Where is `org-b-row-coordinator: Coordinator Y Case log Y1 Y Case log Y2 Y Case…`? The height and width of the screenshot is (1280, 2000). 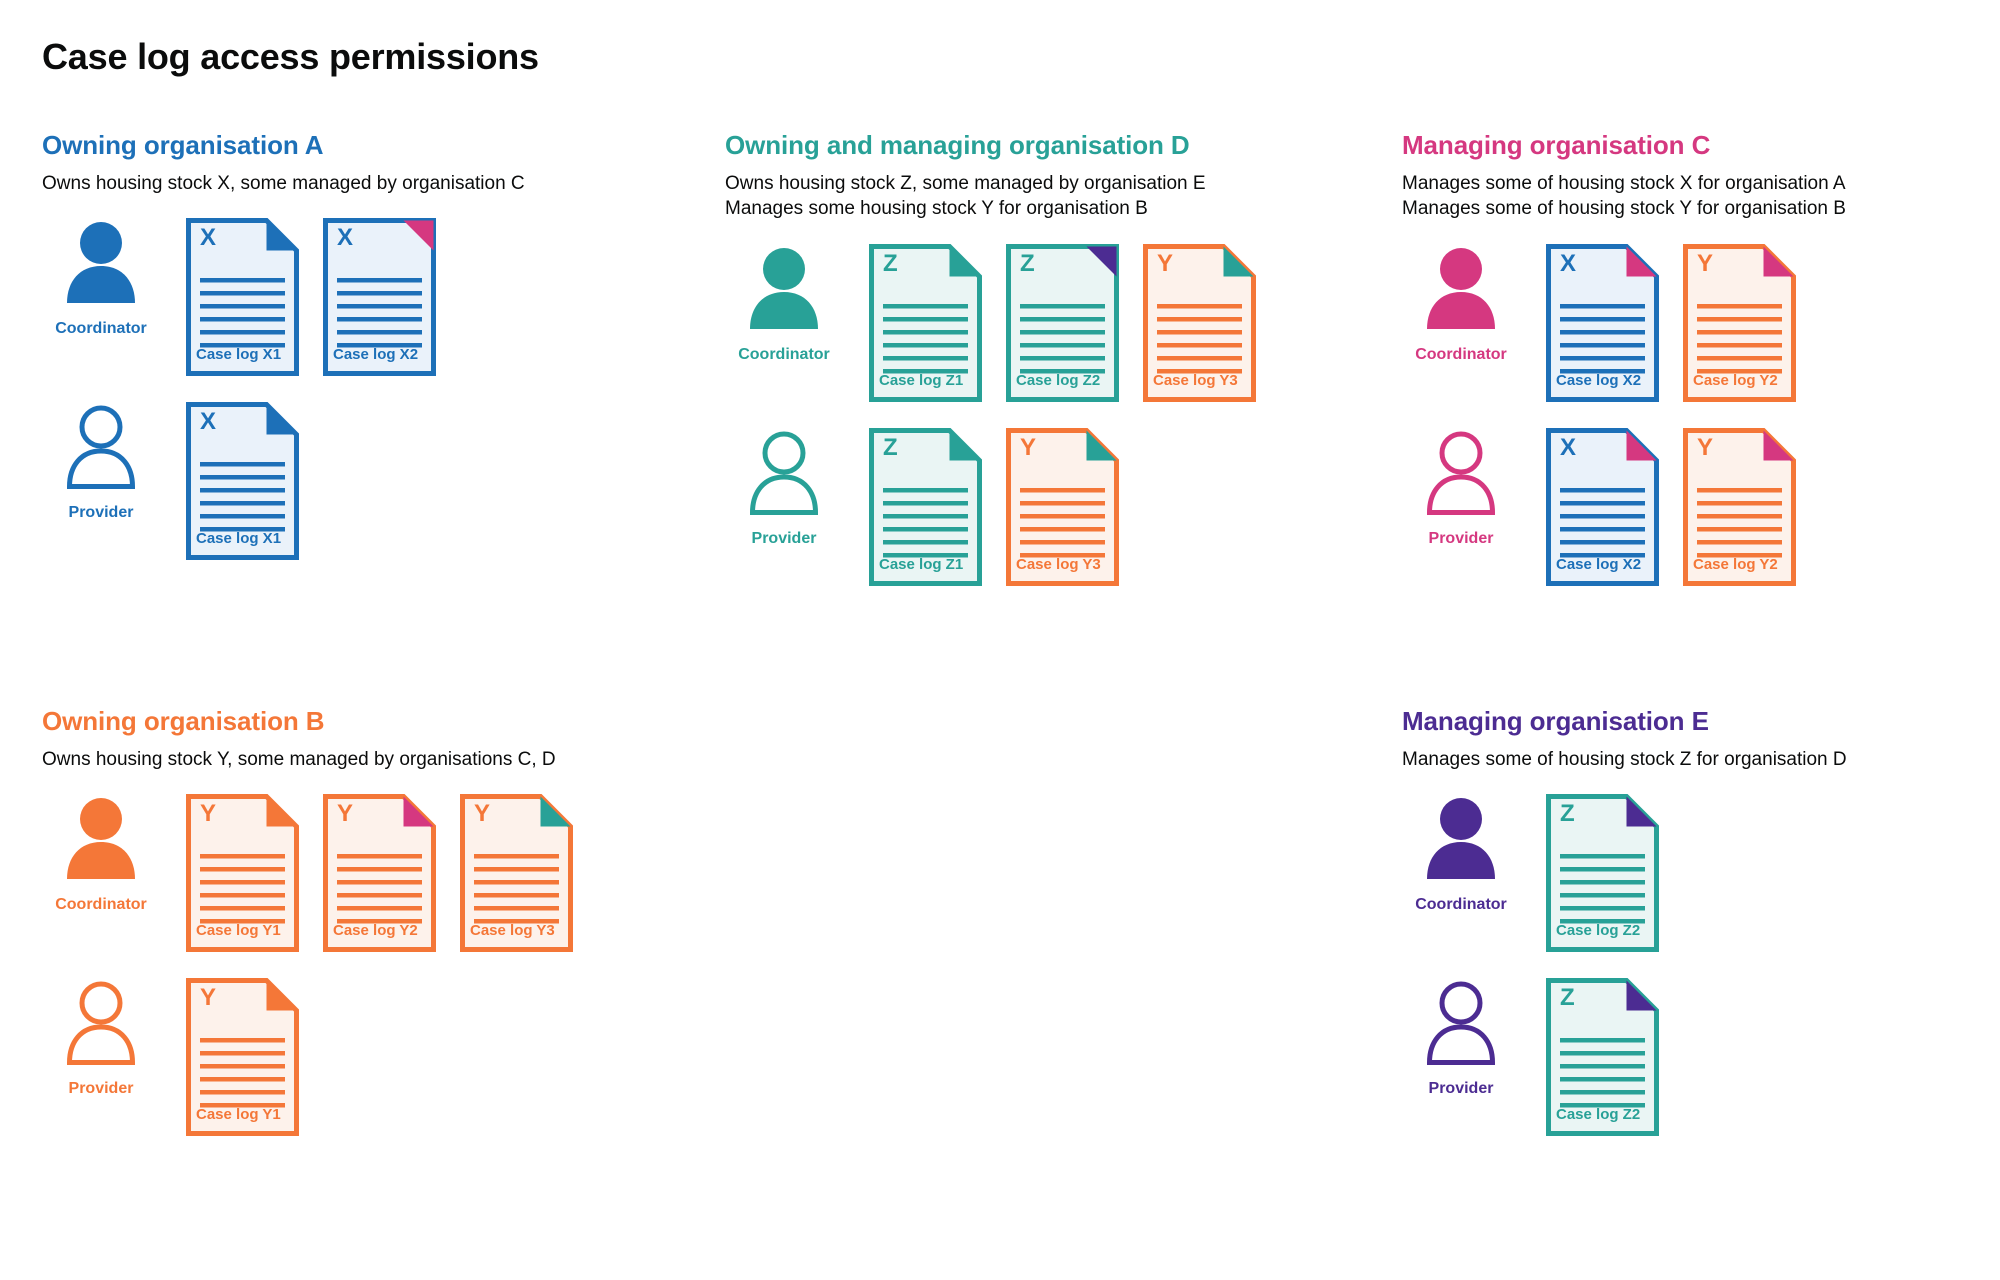
org-b-row-coordinator: Coordinator Y Case log Y1 Y Case log Y2 Y Case… is located at coordinates (307, 873).